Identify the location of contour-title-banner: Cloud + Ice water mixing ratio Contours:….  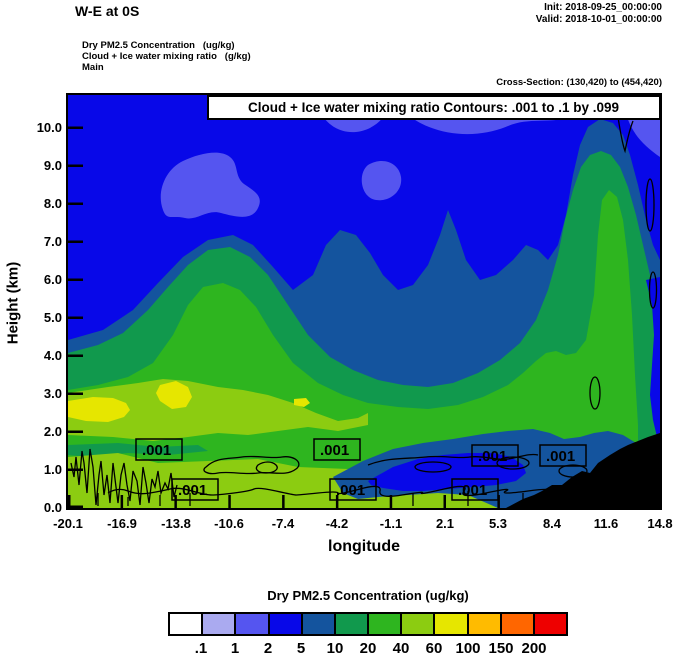
(433, 107).